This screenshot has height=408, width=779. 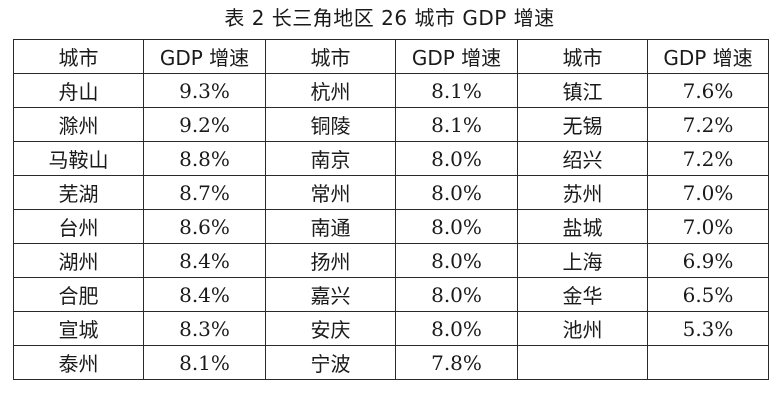 I want to click on table-row: 宣城 8.3% 安庆 8.0% 池州 5.3%, so click(x=391, y=328).